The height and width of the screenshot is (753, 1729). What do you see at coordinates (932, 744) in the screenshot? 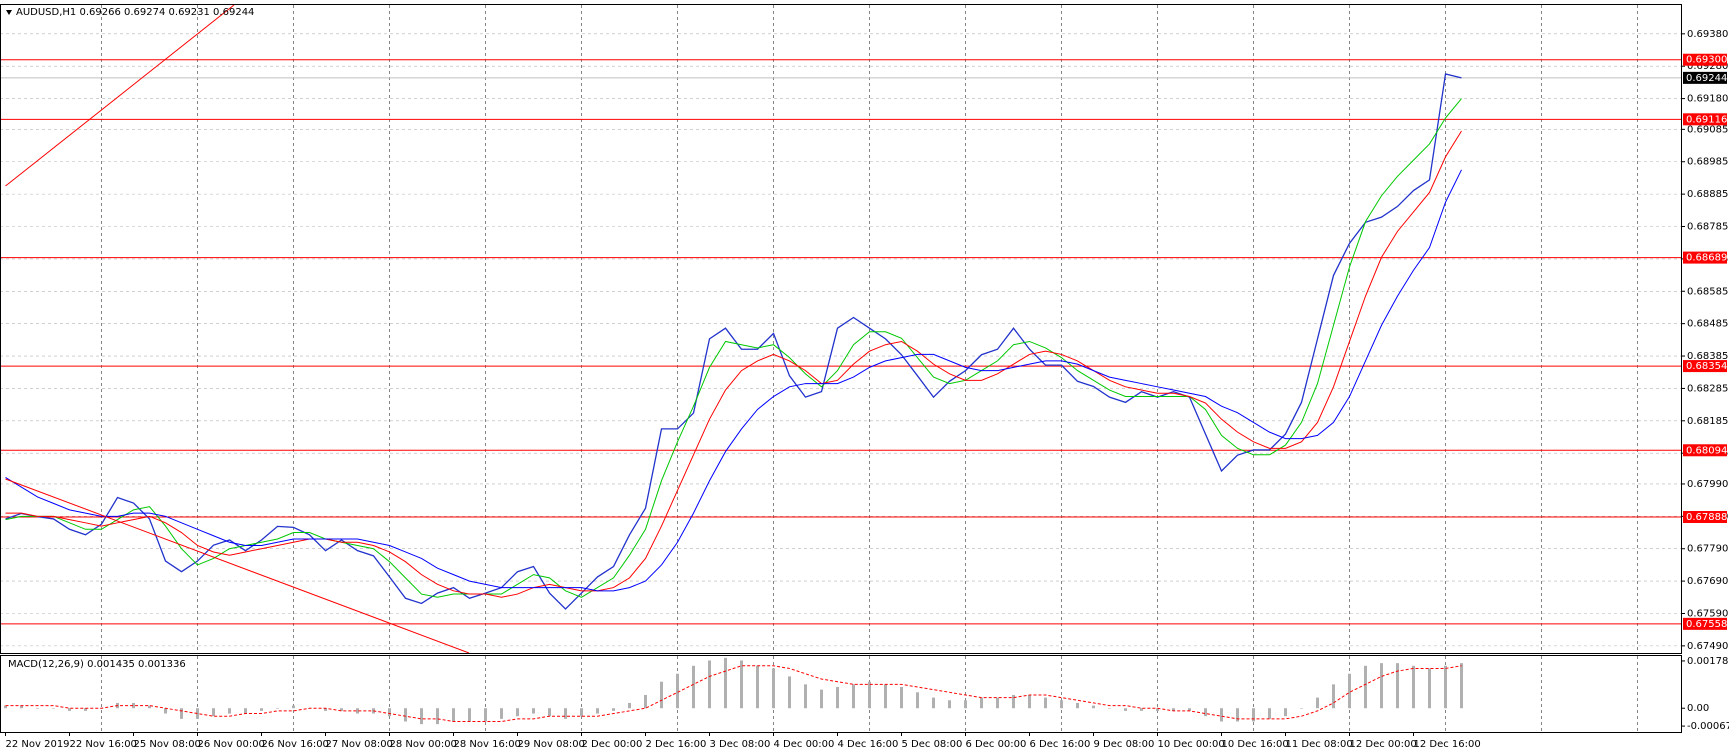
I see `x-tick-label: 5 Dec 08:00` at bounding box center [932, 744].